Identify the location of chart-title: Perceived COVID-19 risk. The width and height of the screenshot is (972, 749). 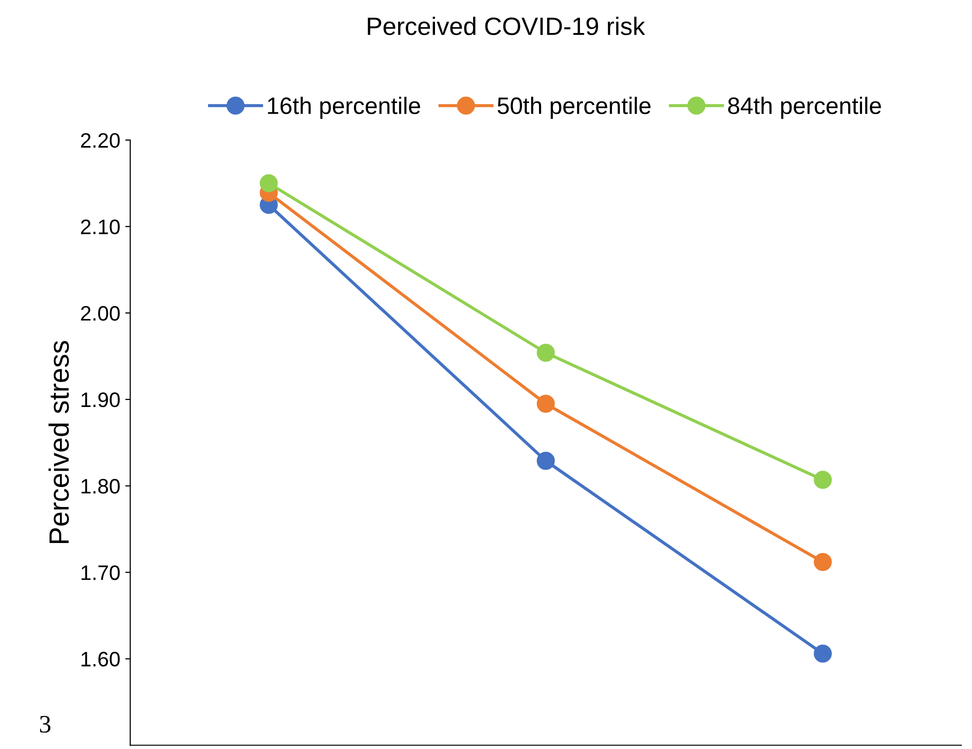
(507, 26).